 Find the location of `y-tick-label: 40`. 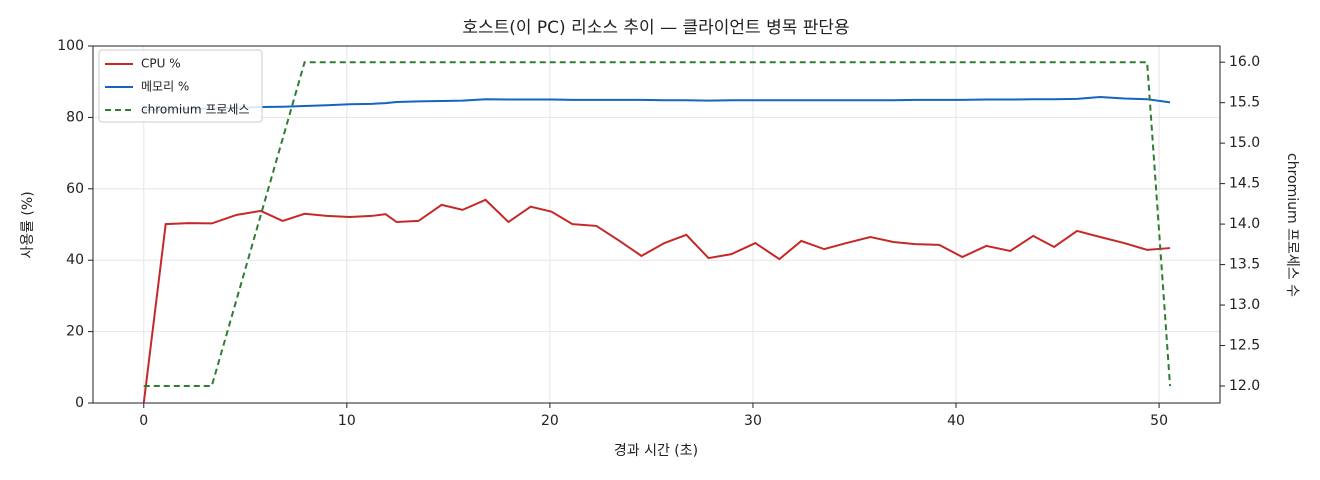

y-tick-label: 40 is located at coordinates (75, 260).